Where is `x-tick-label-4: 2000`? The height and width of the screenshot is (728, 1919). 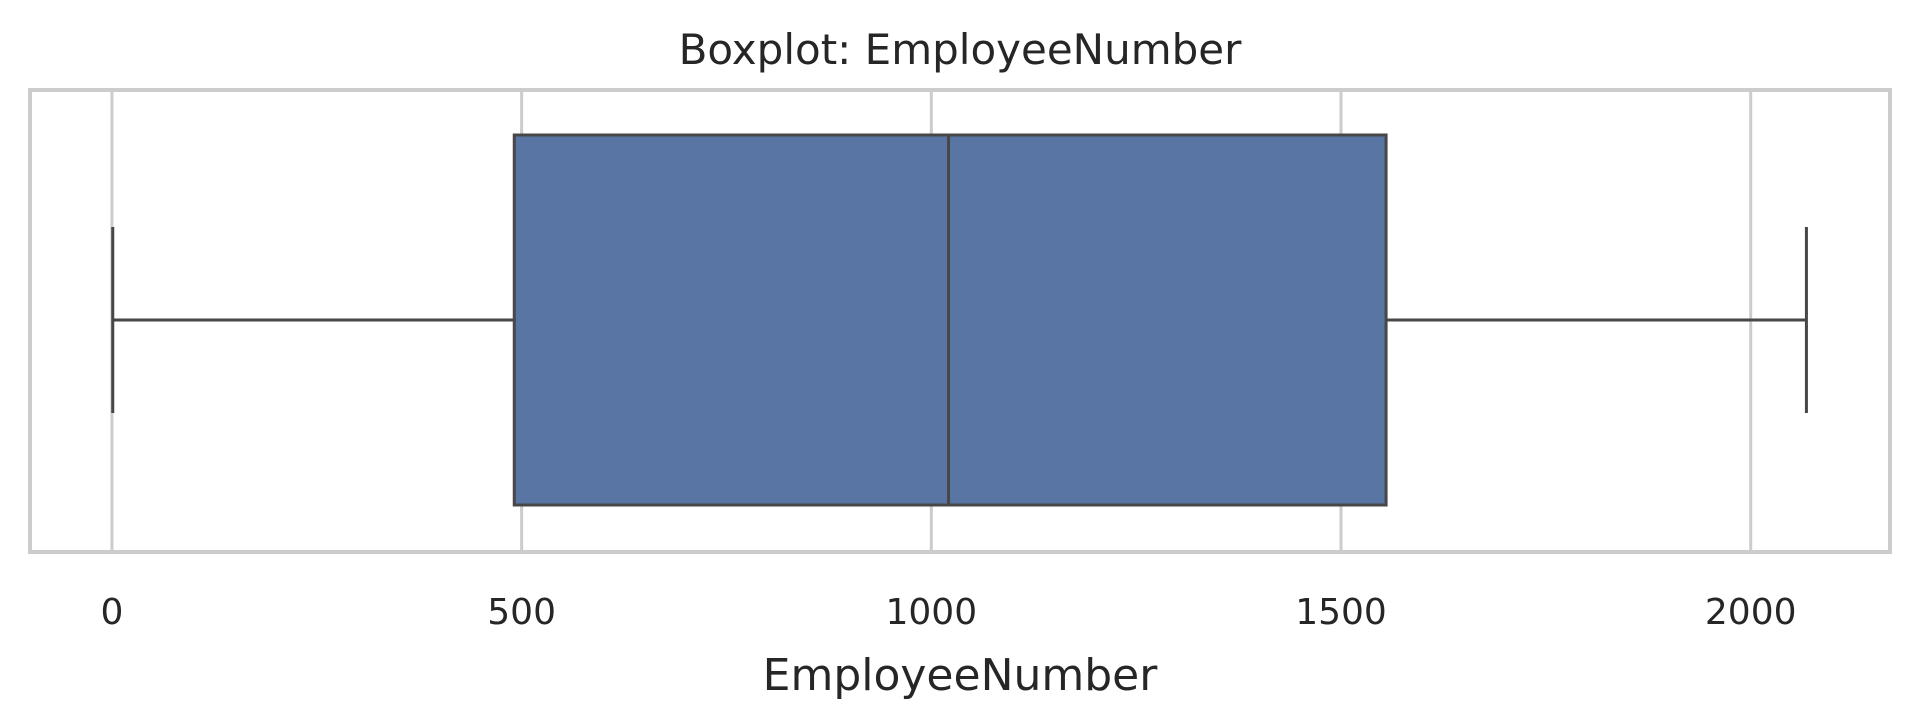 x-tick-label-4: 2000 is located at coordinates (1751, 612).